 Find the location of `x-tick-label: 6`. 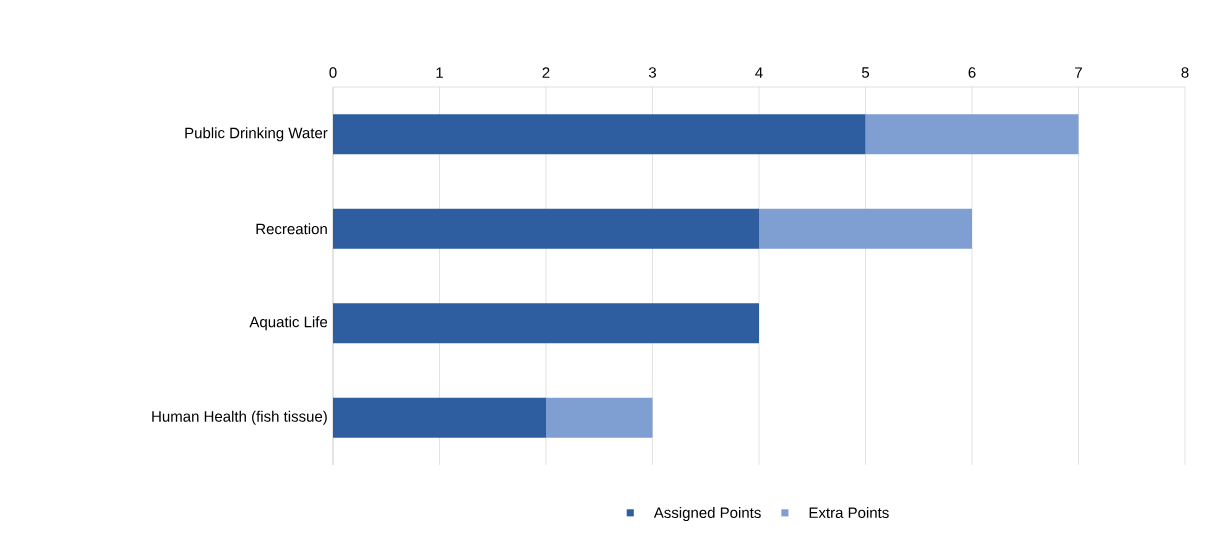

x-tick-label: 6 is located at coordinates (972, 72).